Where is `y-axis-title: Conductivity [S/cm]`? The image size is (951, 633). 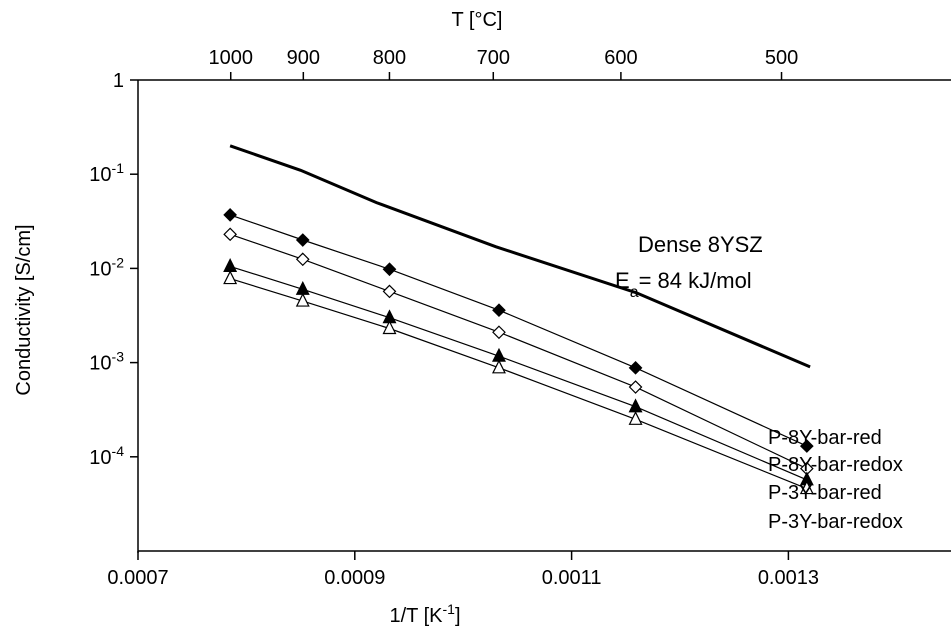 y-axis-title: Conductivity [S/cm] is located at coordinates (24, 309).